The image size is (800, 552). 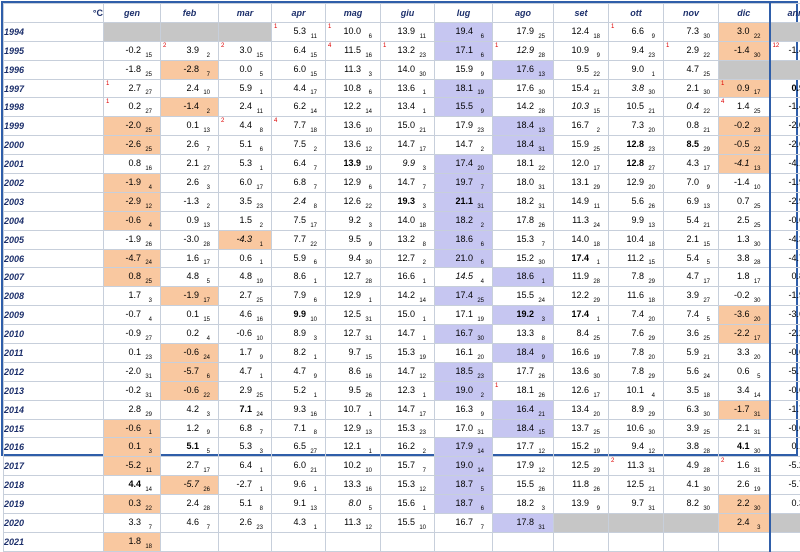 What do you see at coordinates (706, 112) in the screenshot?
I see `day-label: 22` at bounding box center [706, 112].